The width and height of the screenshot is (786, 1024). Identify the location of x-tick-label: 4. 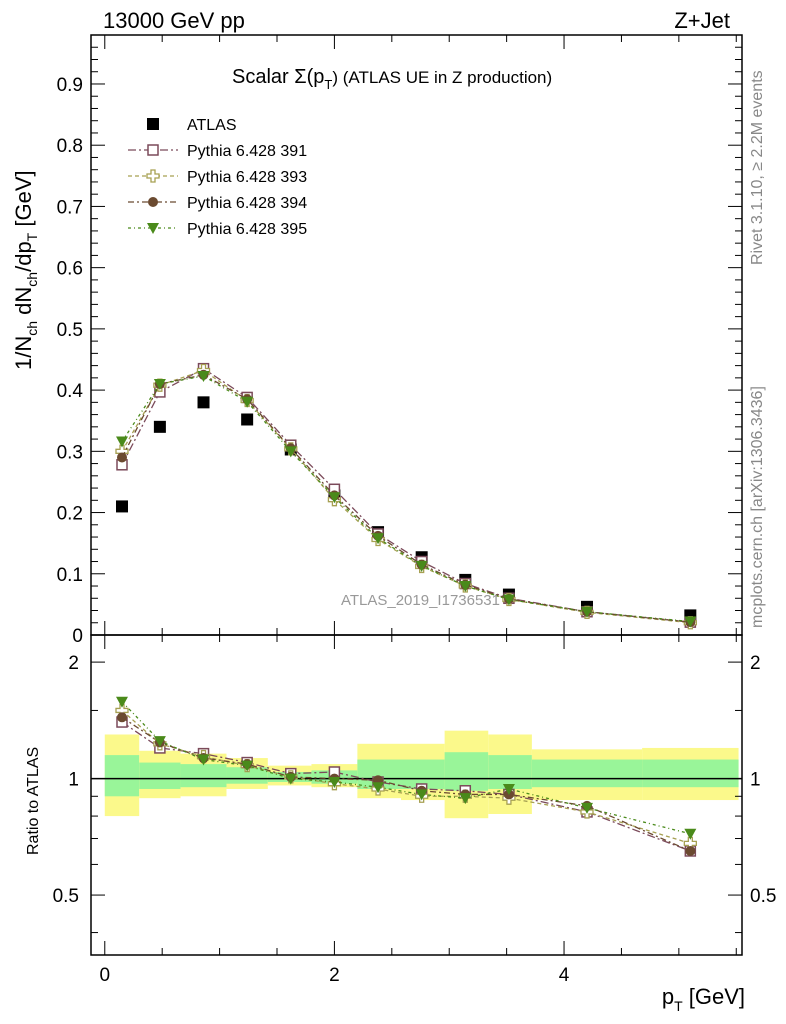
(564, 975).